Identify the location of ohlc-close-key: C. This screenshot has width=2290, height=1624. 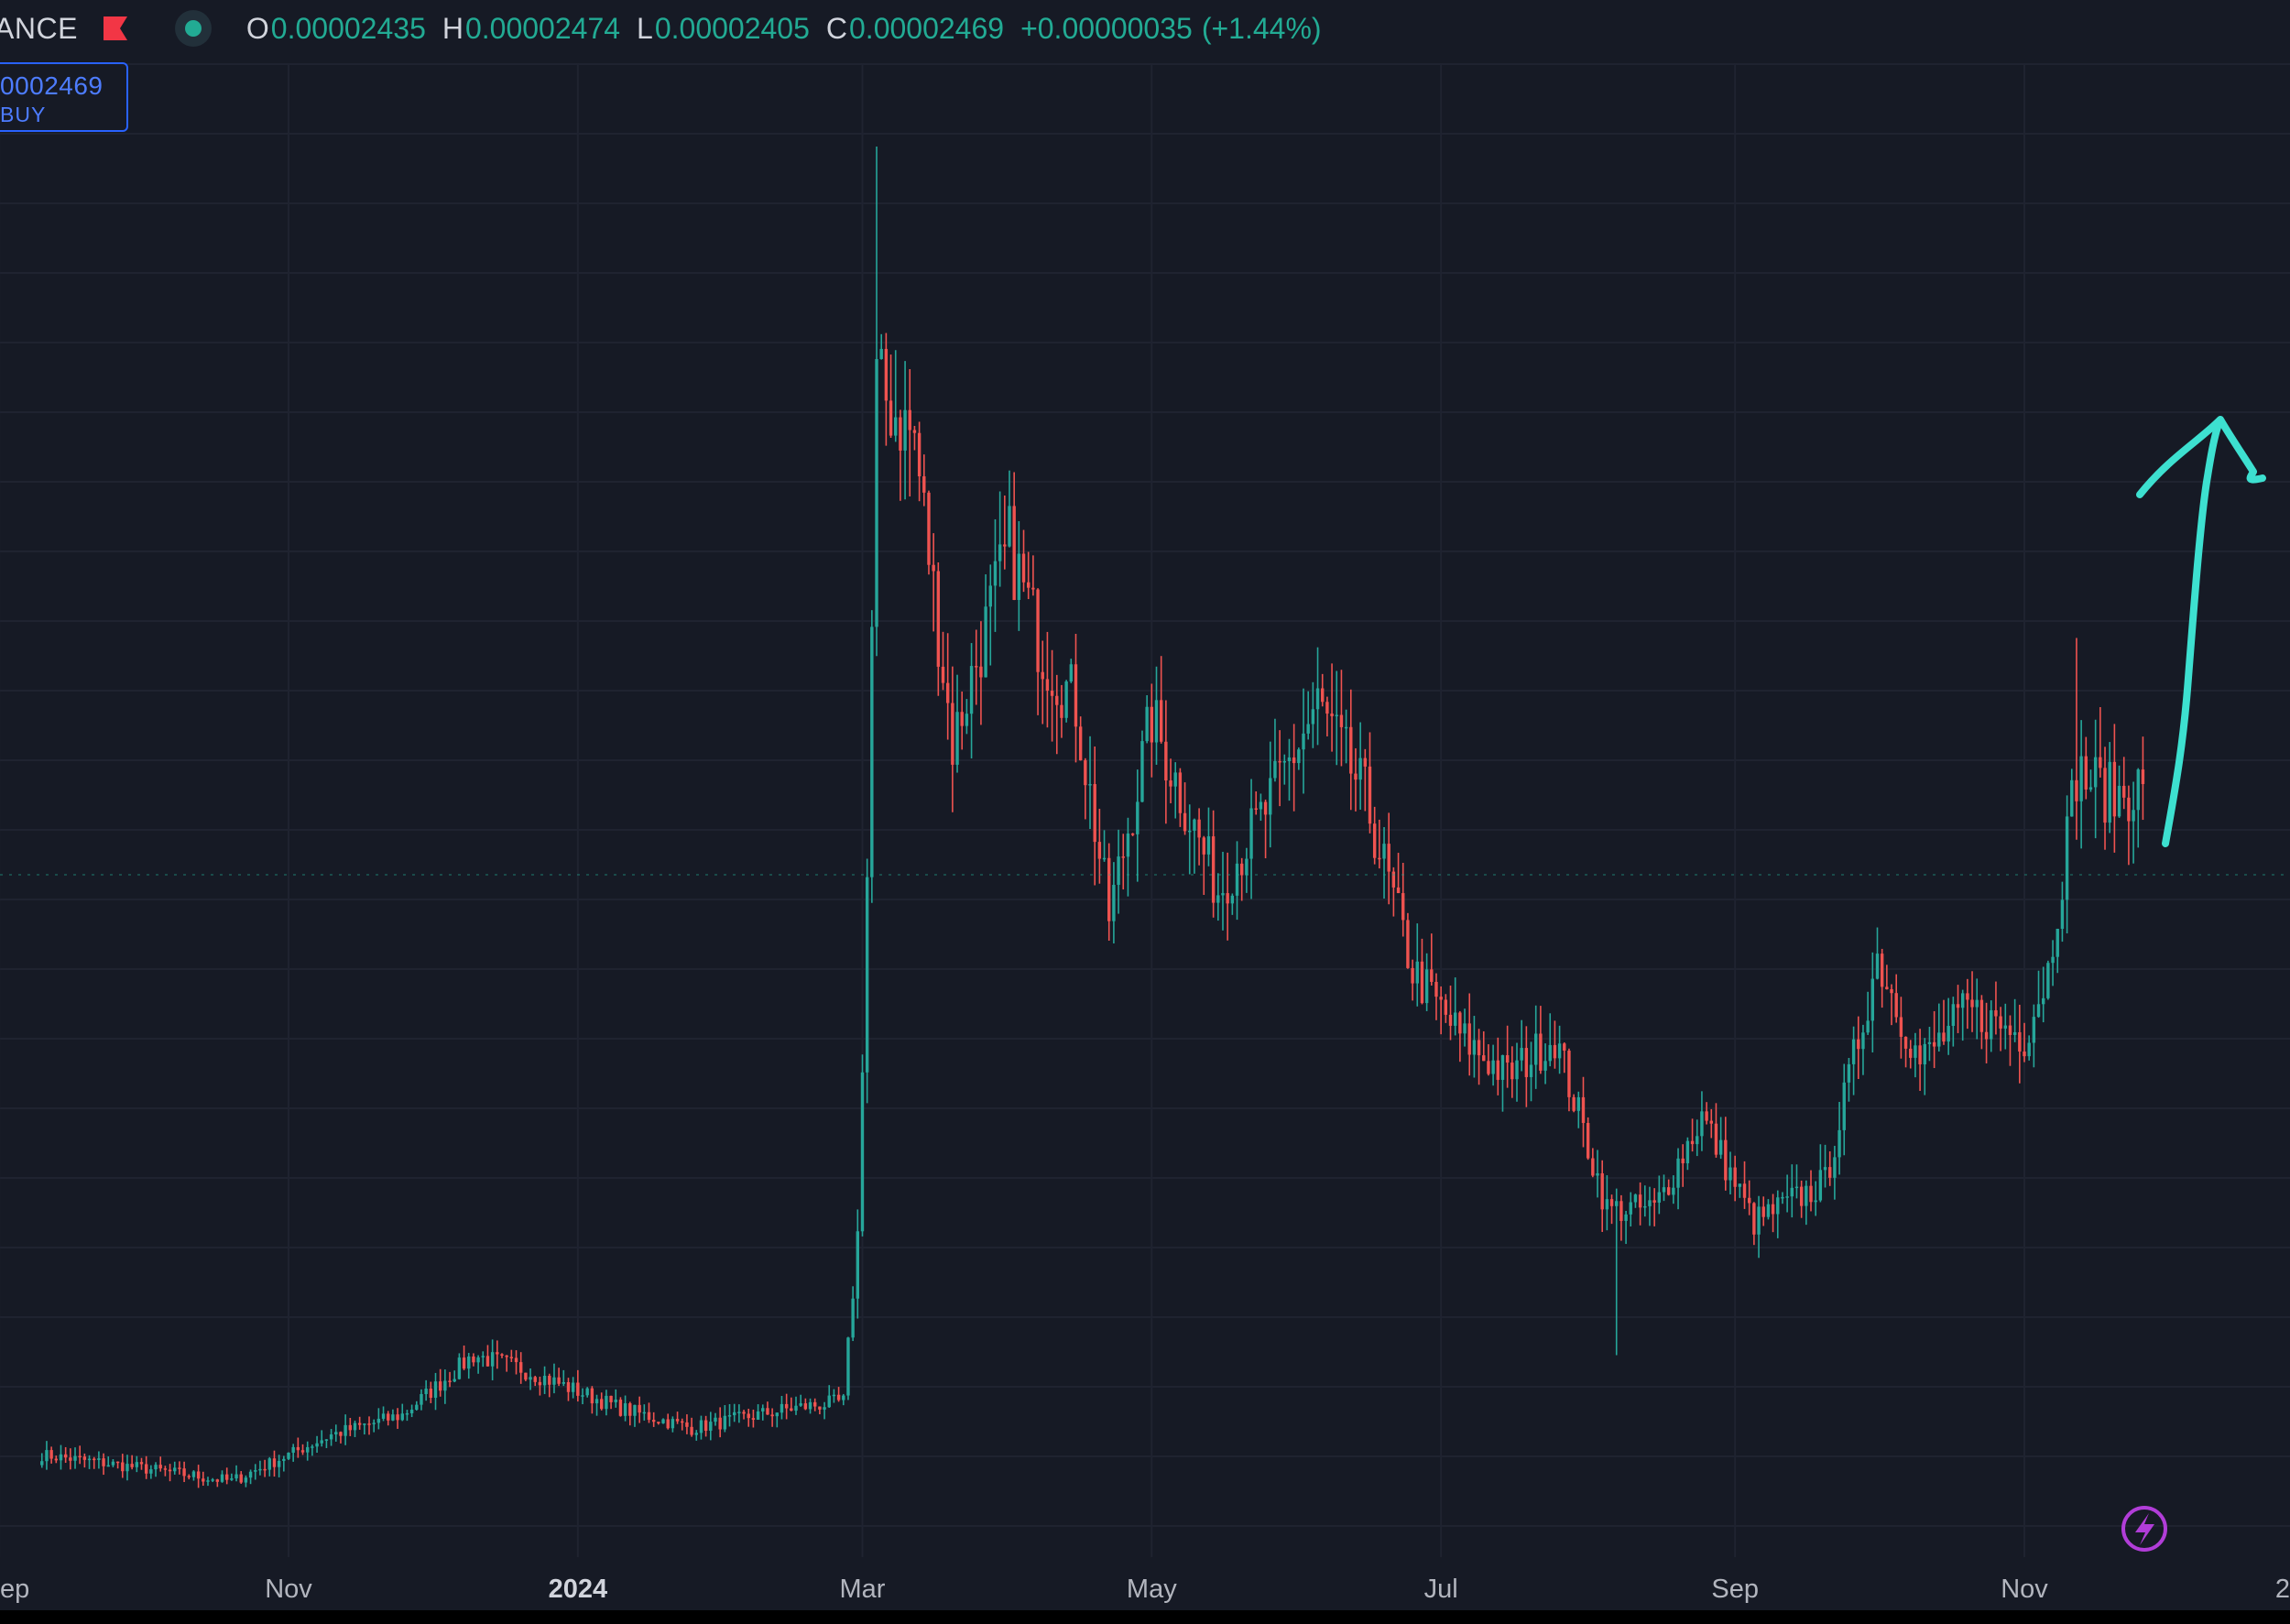
(836, 28).